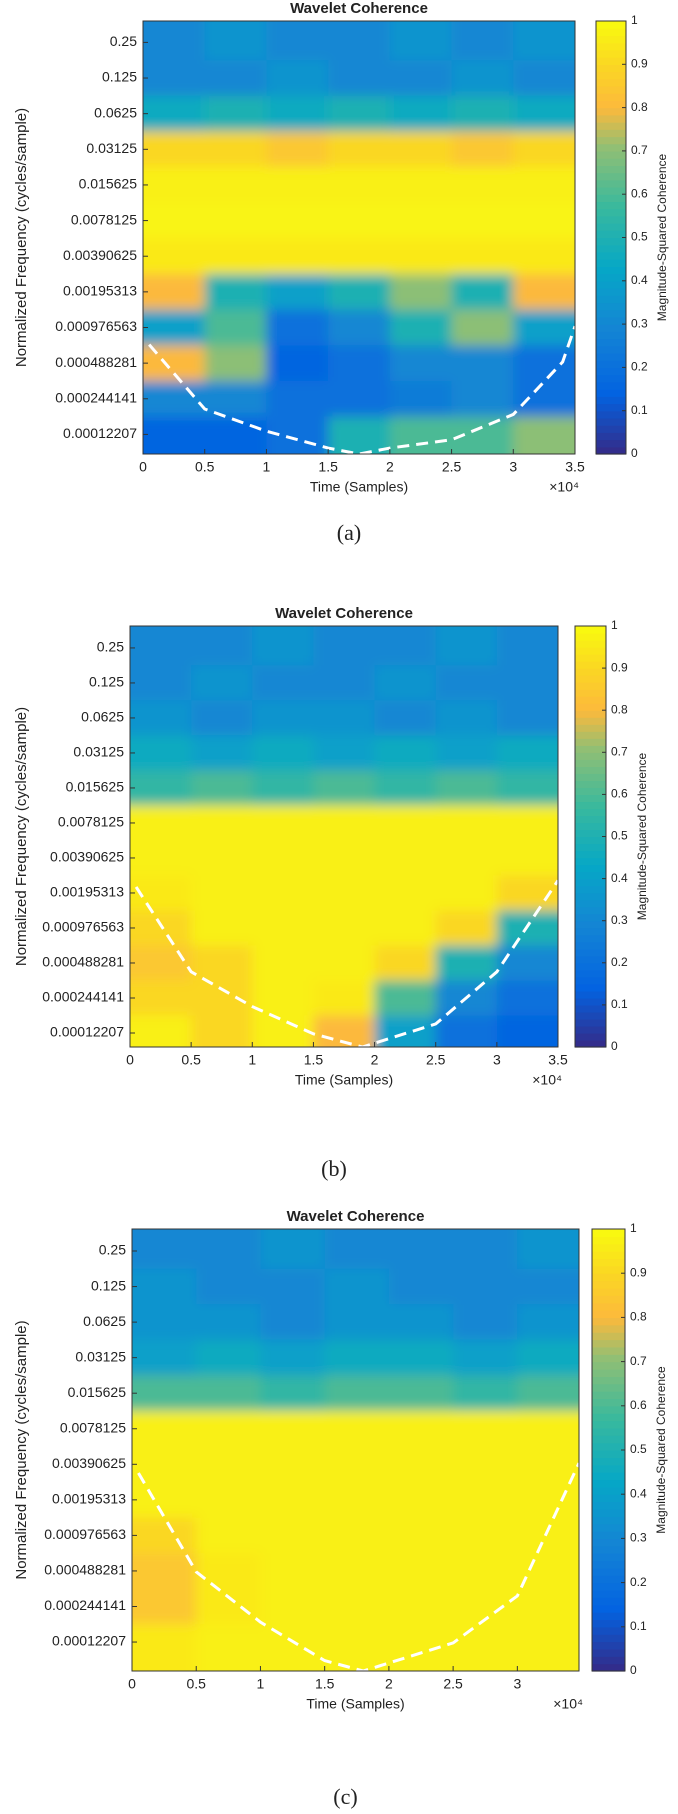 Image resolution: width=678 pixels, height=1814 pixels. Describe the element at coordinates (85, 1570) in the screenshot. I see `y-tick-label: 0.000488281` at that location.